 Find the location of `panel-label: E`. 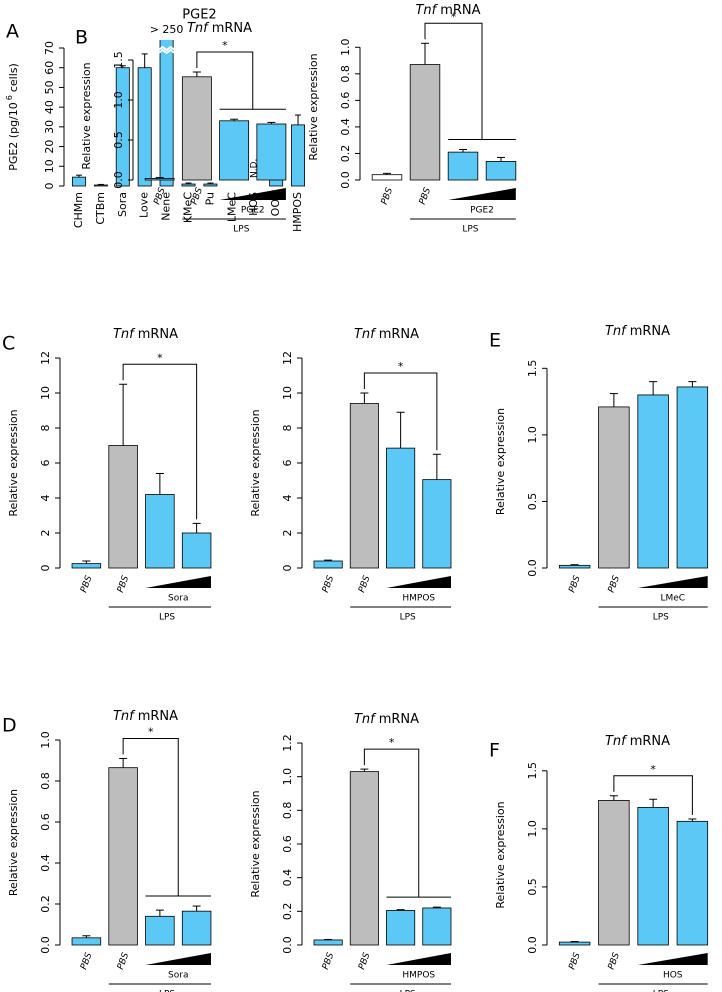

panel-label: E is located at coordinates (495, 341).